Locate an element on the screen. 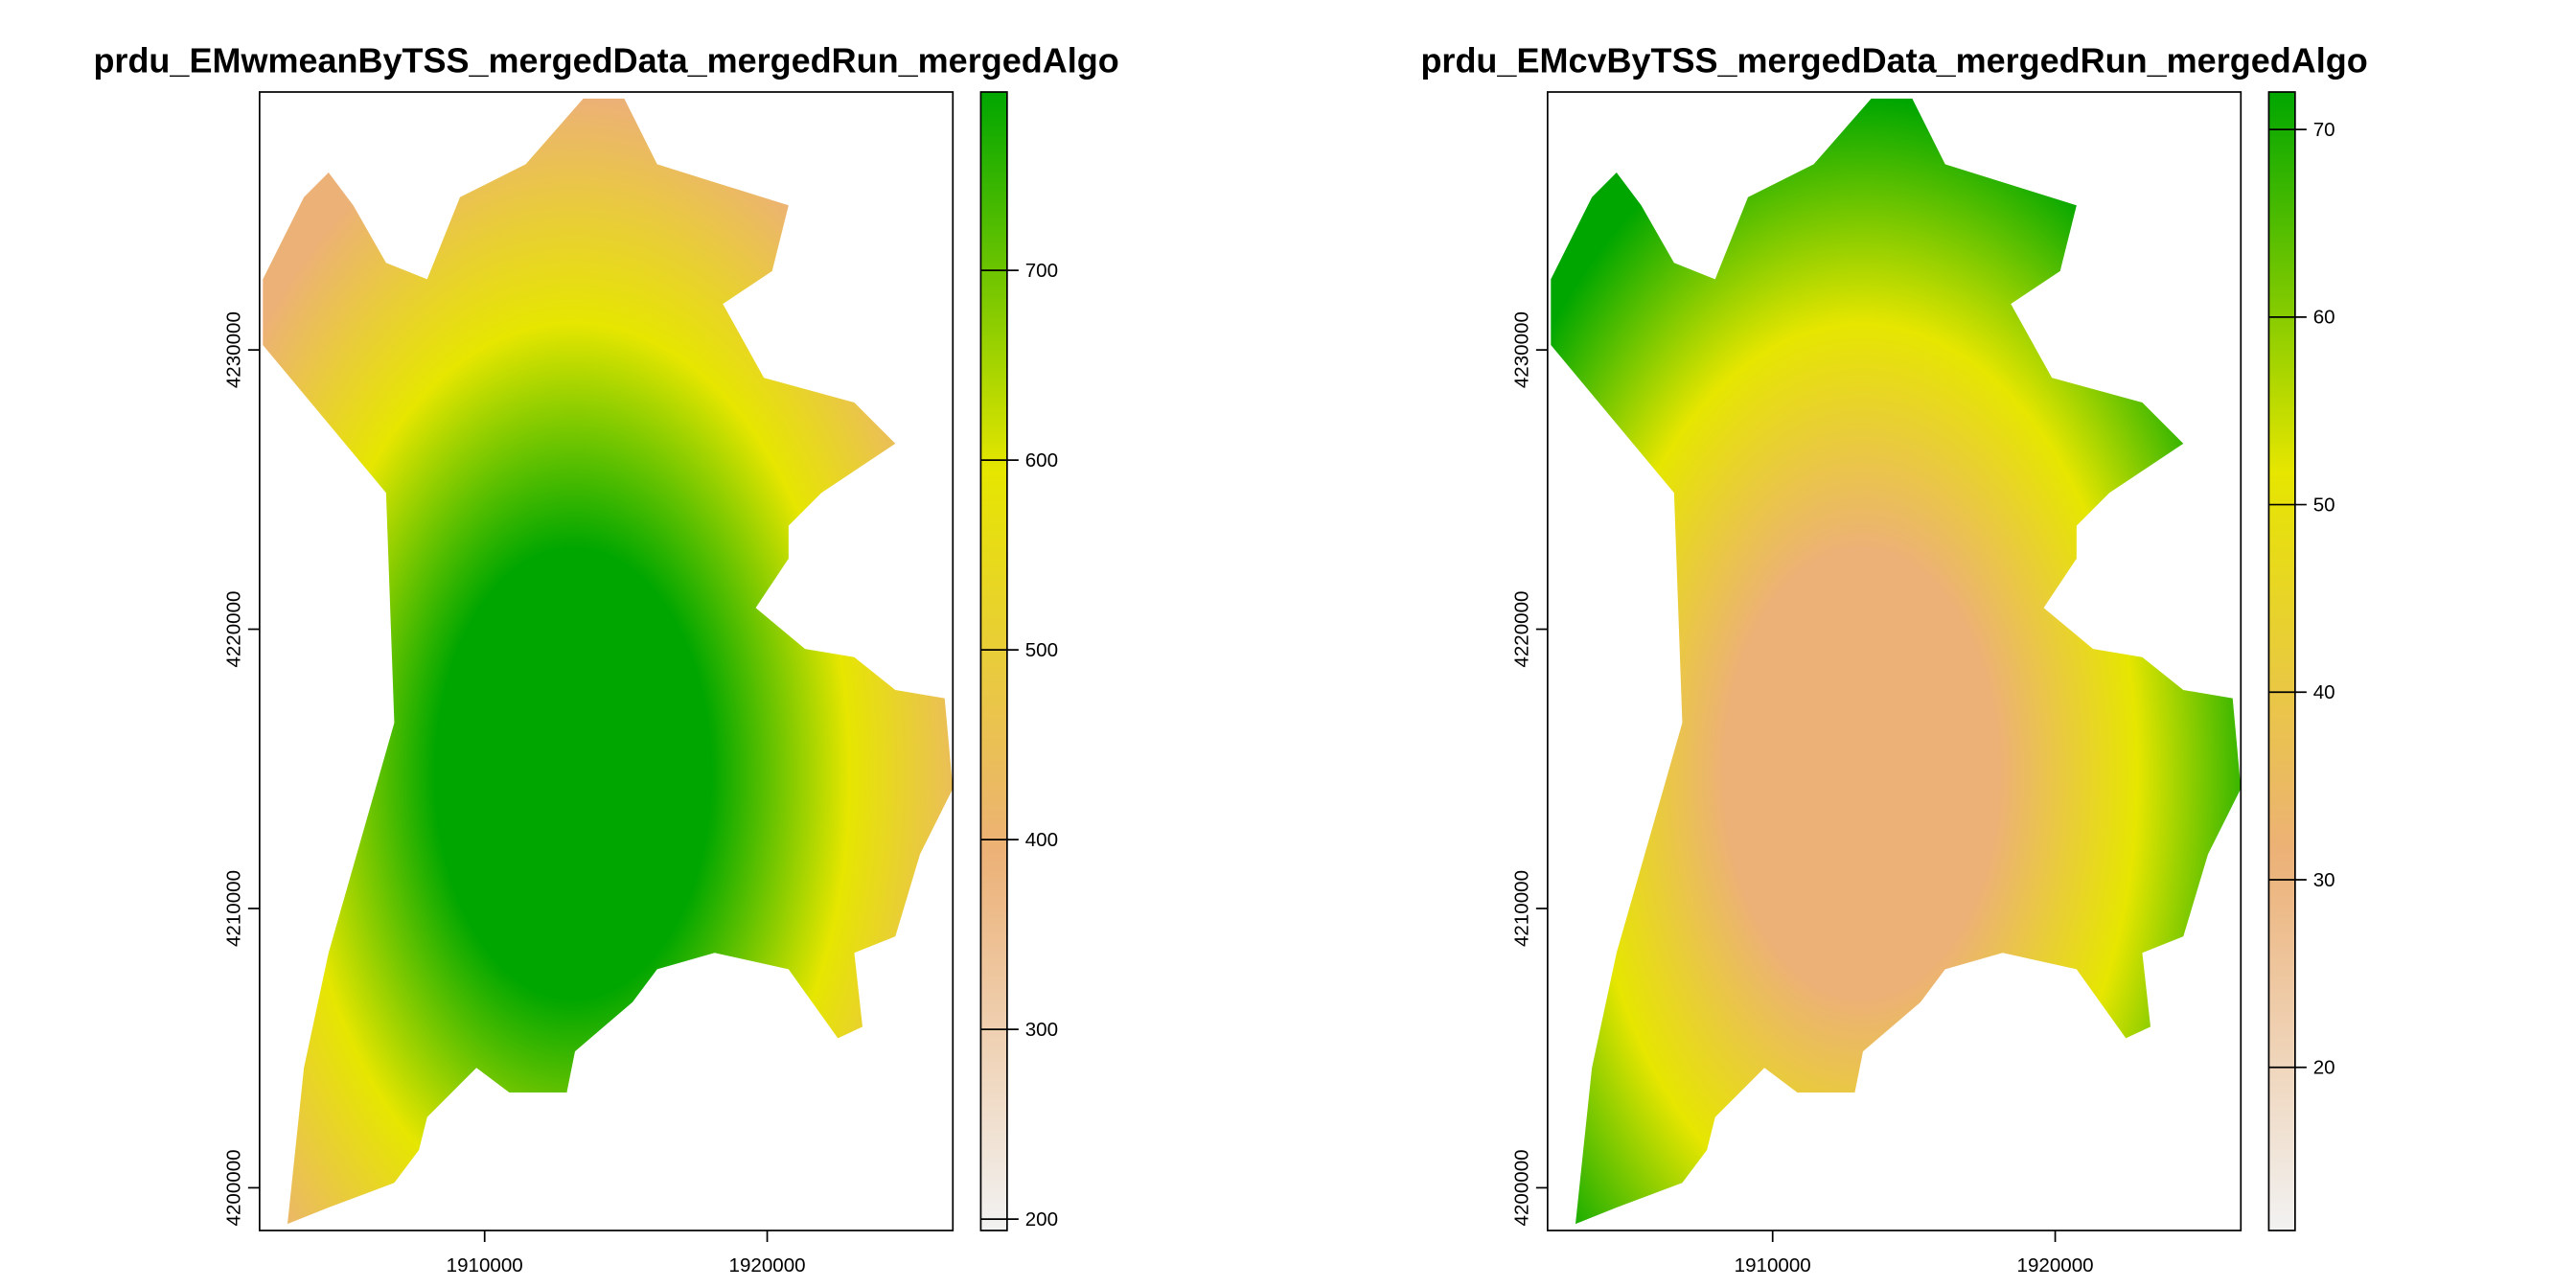 The width and height of the screenshot is (2576, 1288). colorbar-tick-label: 400 is located at coordinates (1041, 840).